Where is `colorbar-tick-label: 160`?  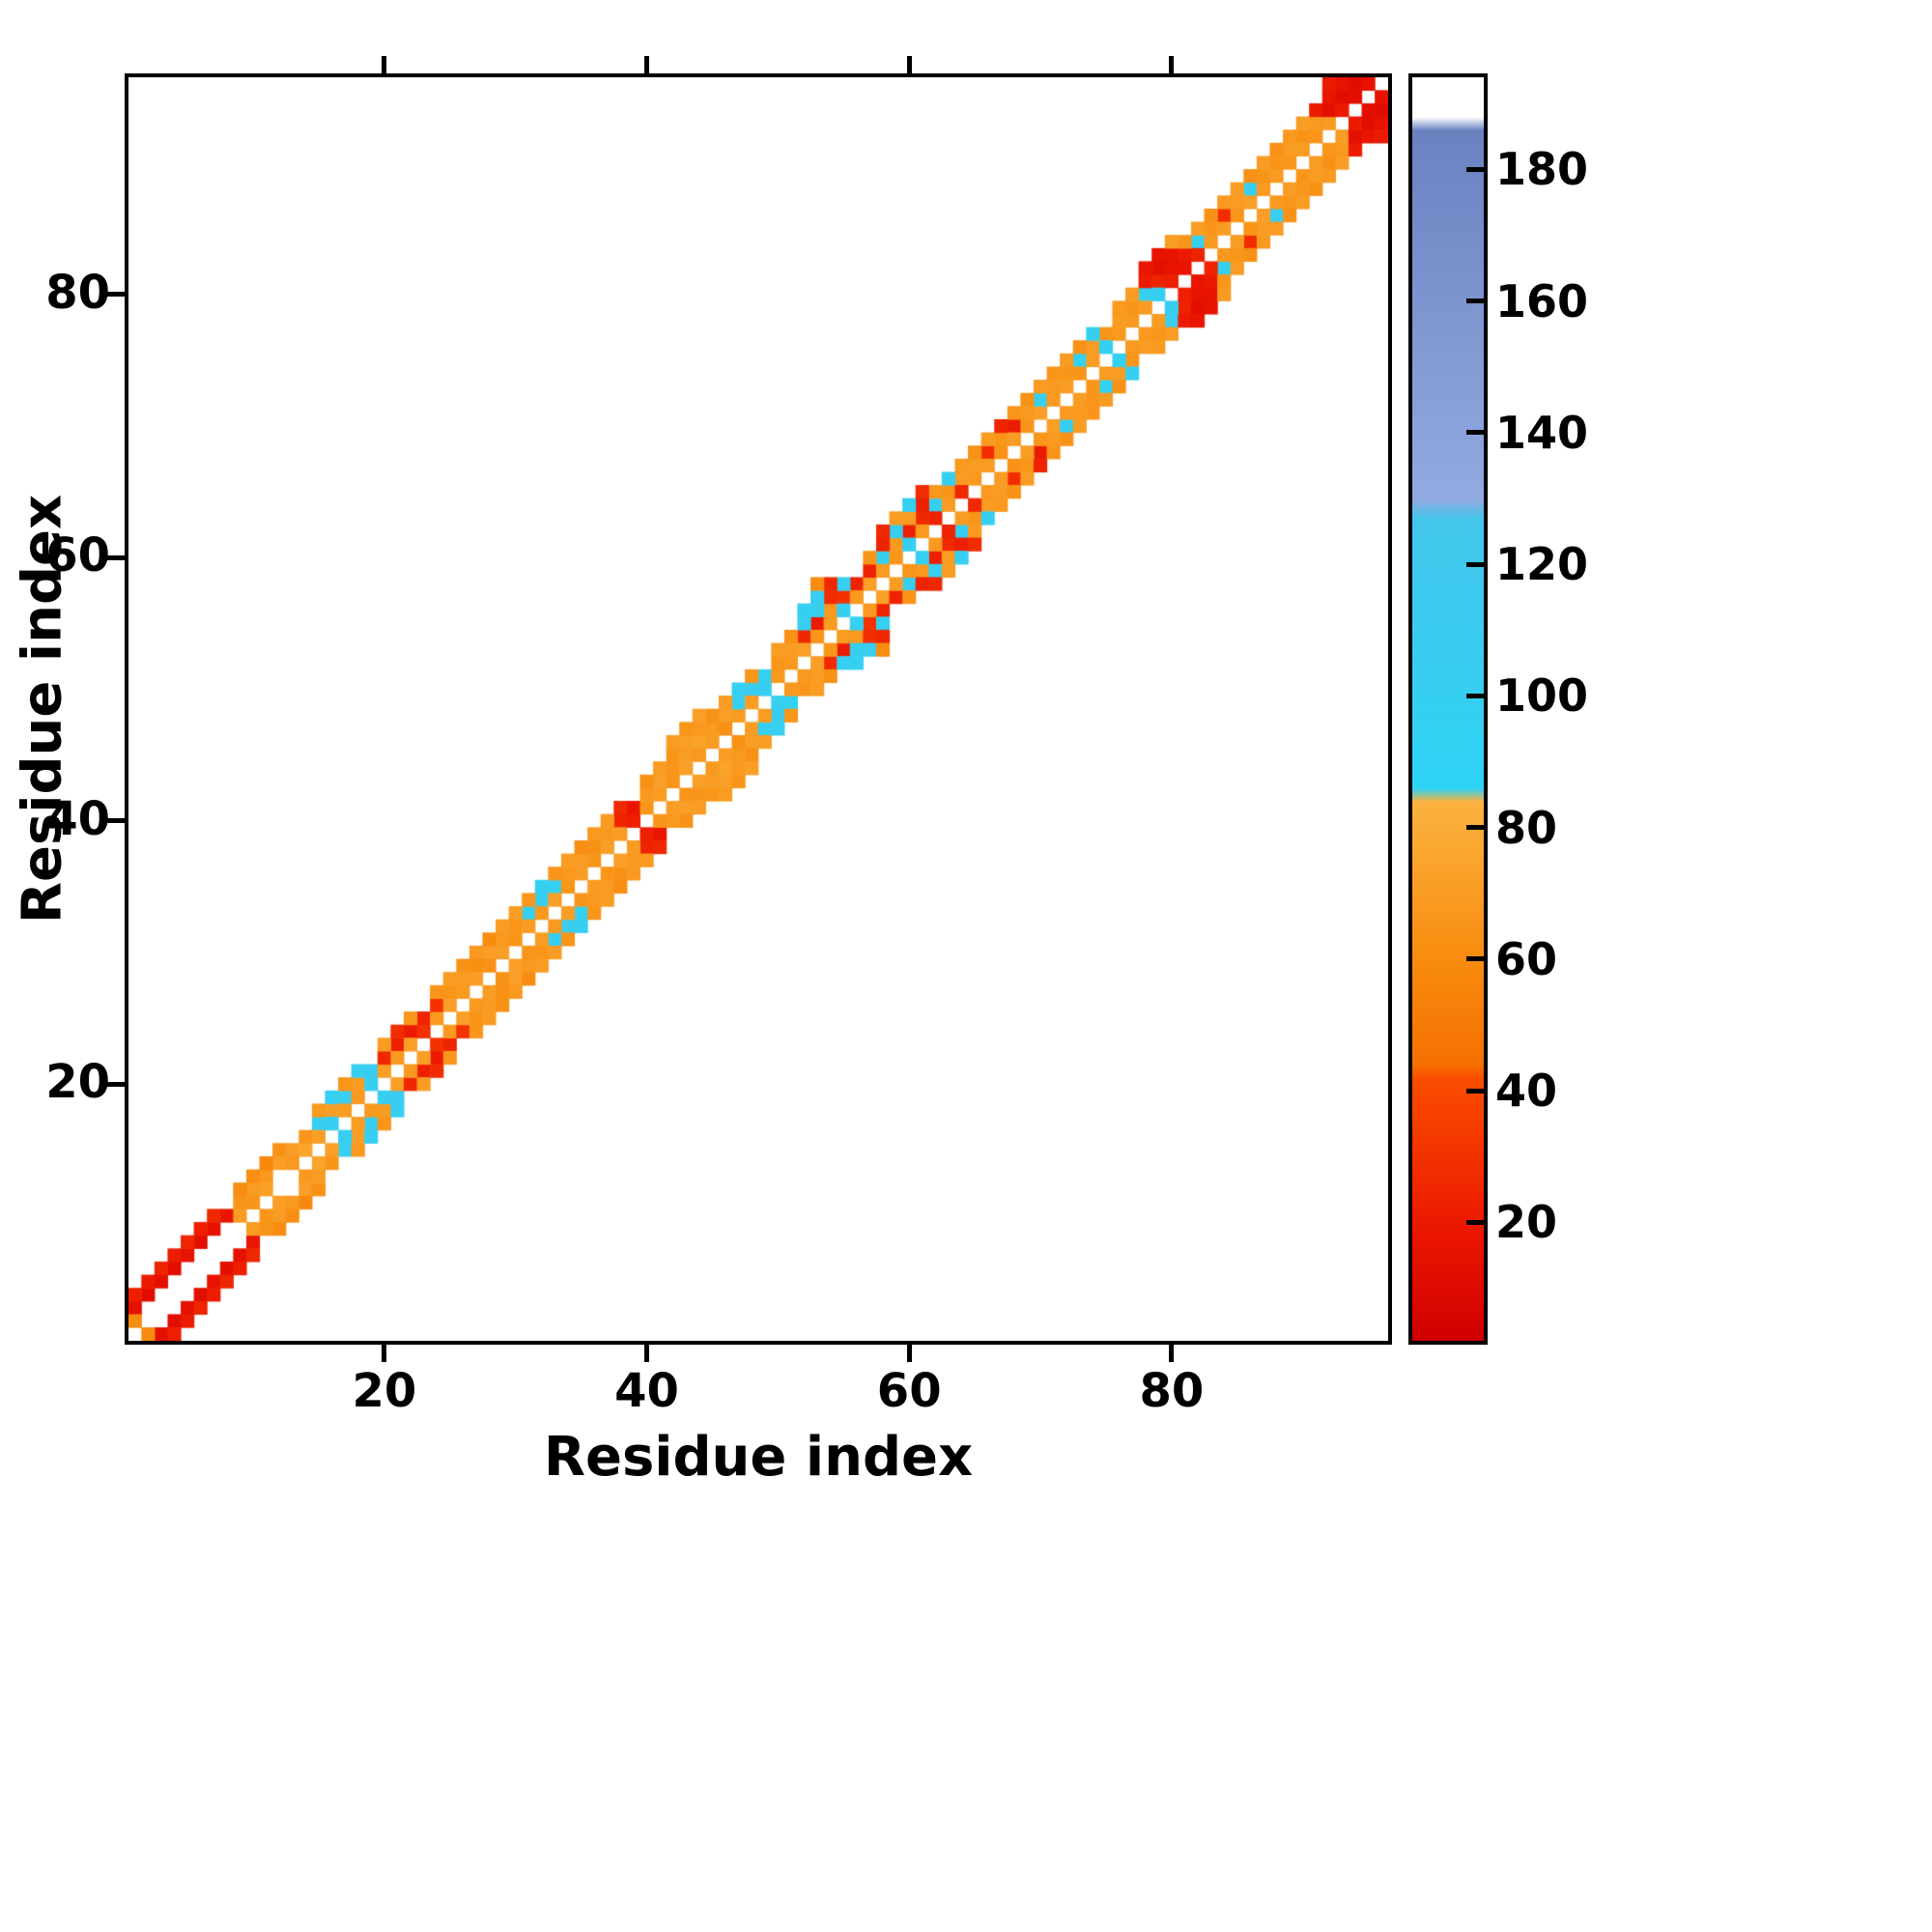 colorbar-tick-label: 160 is located at coordinates (1542, 300).